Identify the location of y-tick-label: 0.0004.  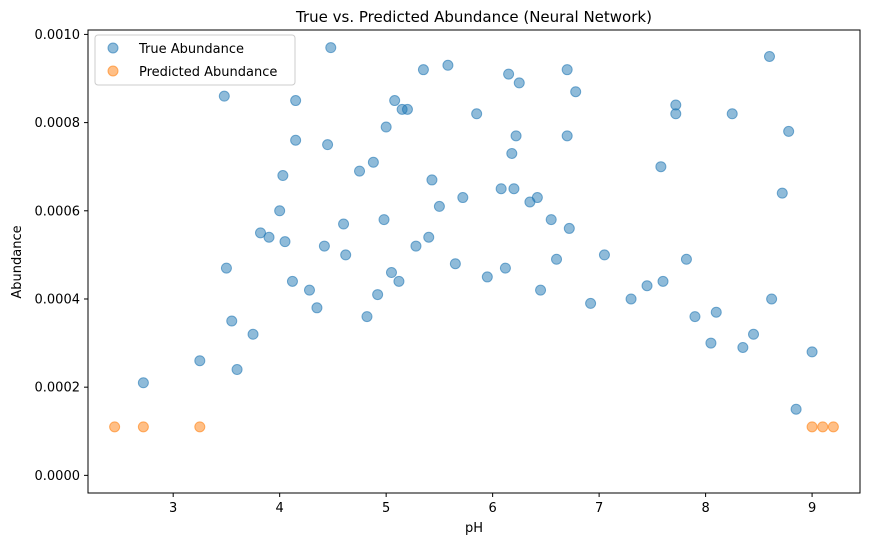
(58, 299).